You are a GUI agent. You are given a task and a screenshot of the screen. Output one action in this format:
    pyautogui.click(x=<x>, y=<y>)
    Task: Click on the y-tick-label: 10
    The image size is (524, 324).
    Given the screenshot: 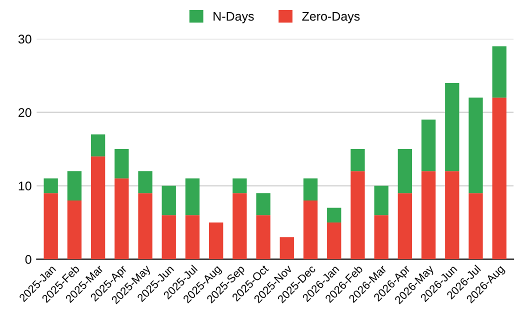 What is the action you would take?
    pyautogui.click(x=25, y=186)
    